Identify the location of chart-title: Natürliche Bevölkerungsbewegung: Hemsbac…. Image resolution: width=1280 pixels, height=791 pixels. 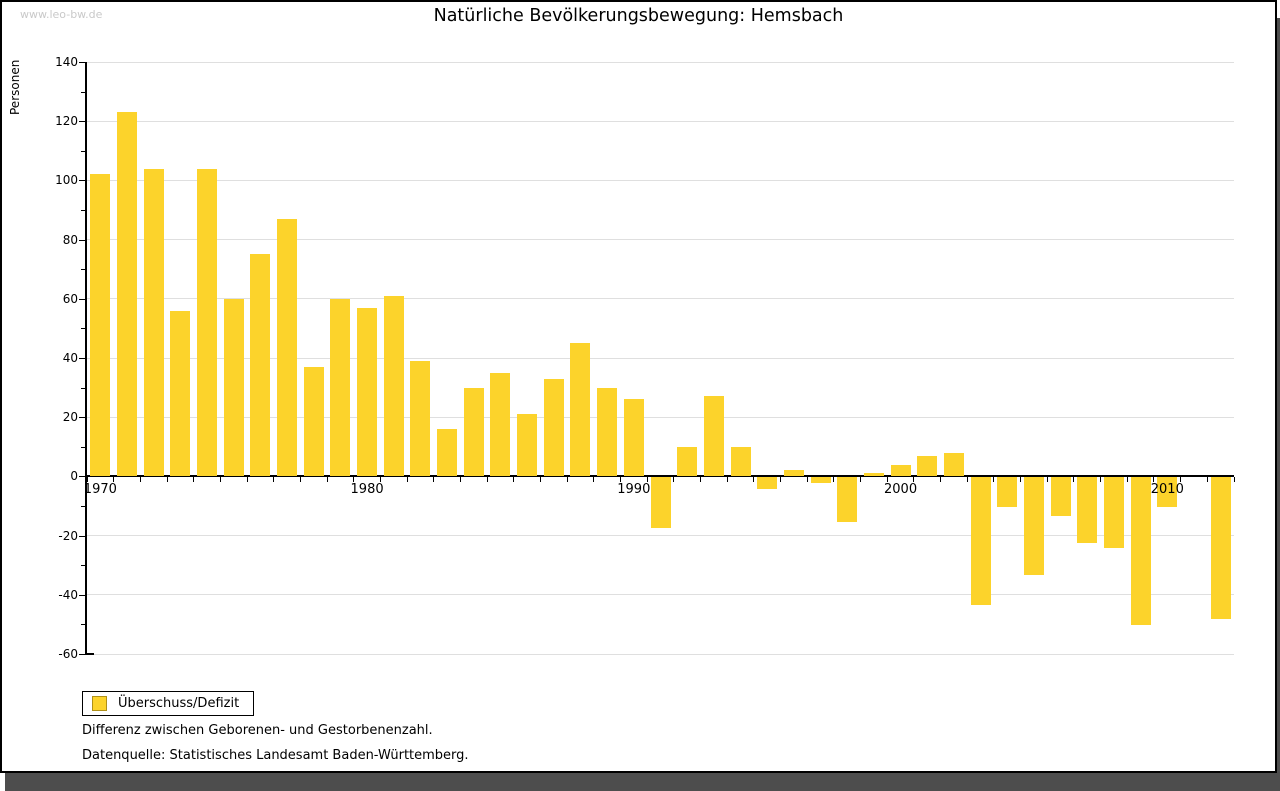
(638, 16).